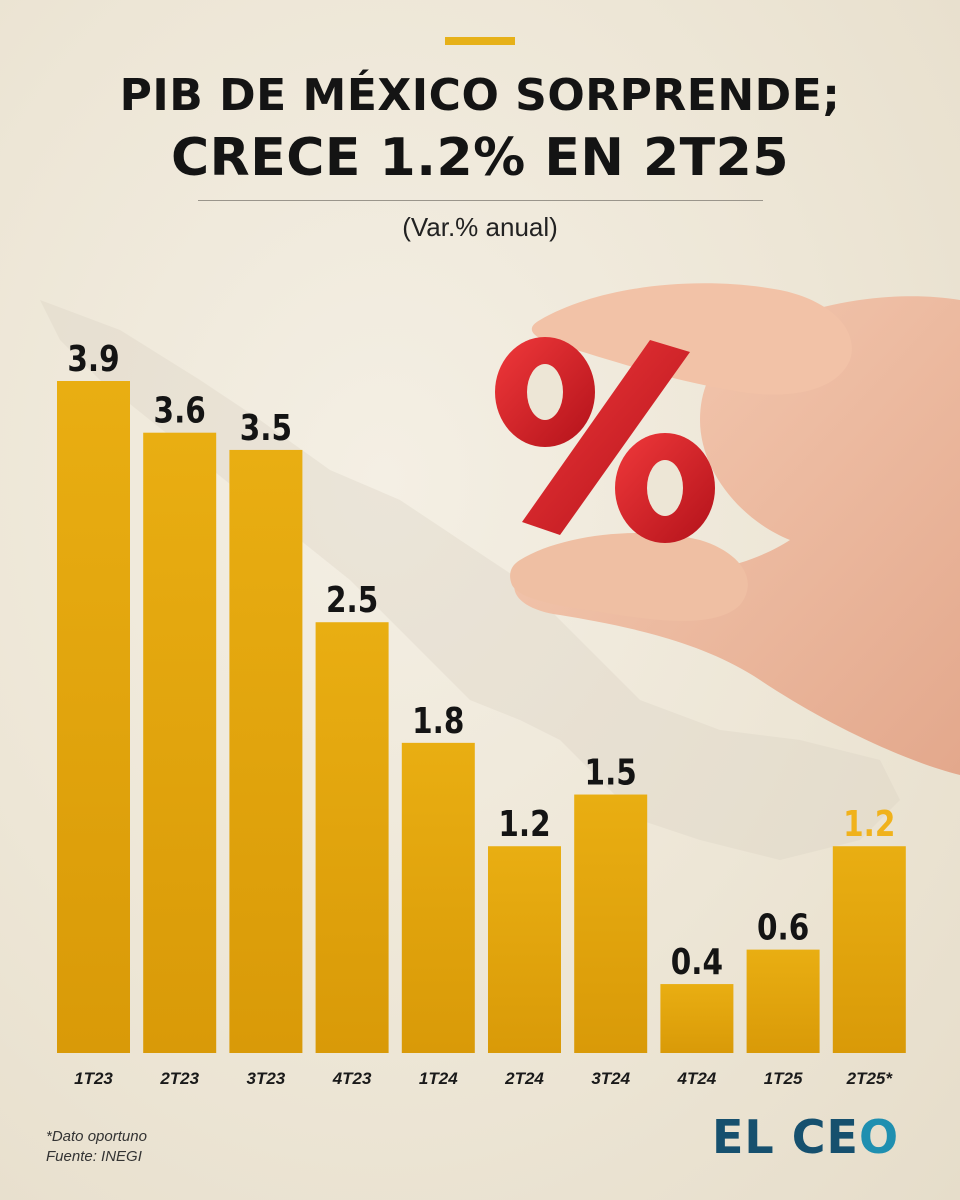 Image resolution: width=960 pixels, height=1200 pixels. Describe the element at coordinates (93, 717) in the screenshot. I see `bar-1T23` at that location.